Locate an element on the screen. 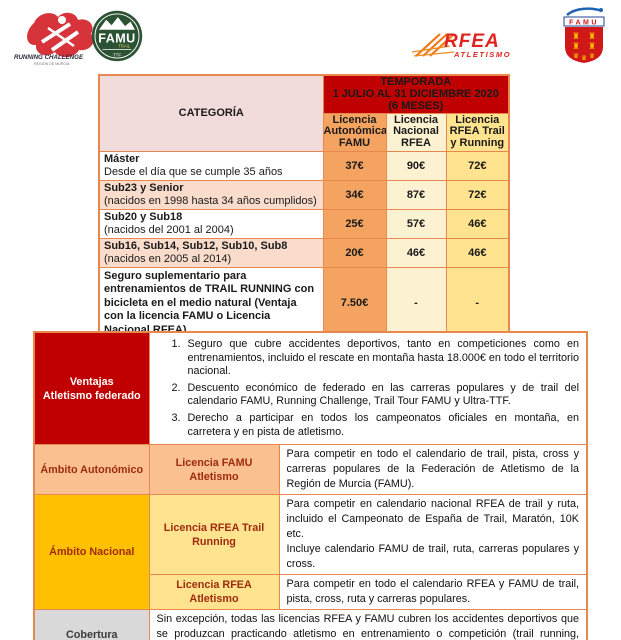 The height and width of the screenshot is (640, 621). categoria-header: CATEGORÍA is located at coordinates (211, 113).